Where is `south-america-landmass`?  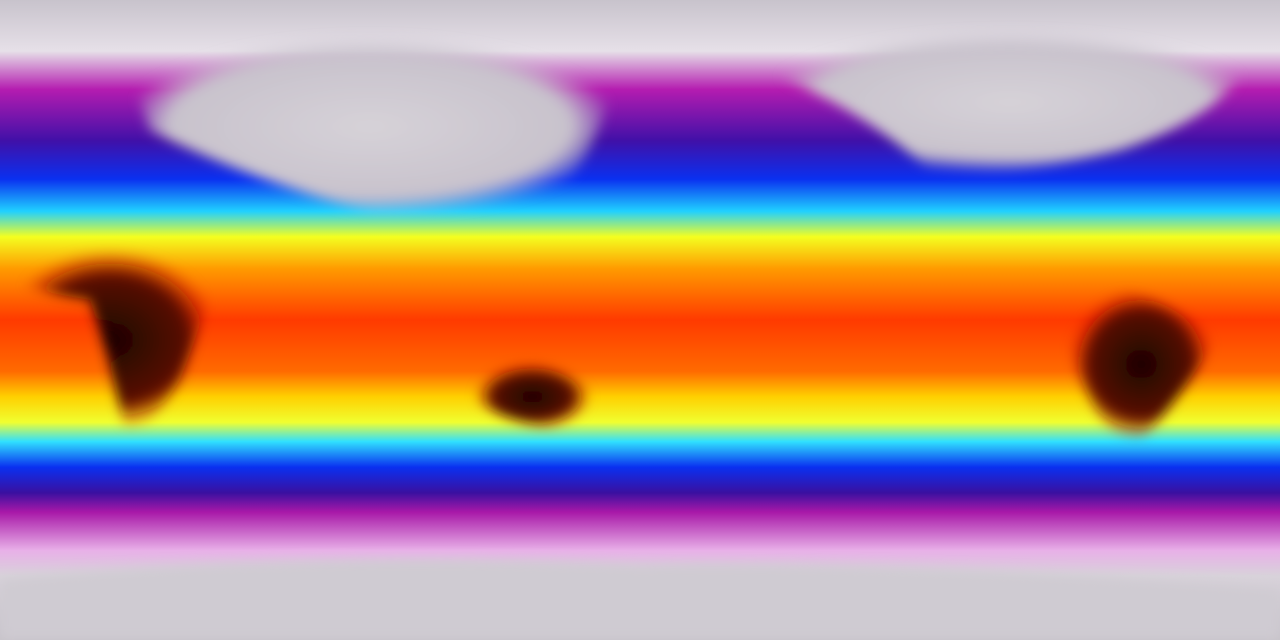
south-america-landmass is located at coordinates (1141, 364).